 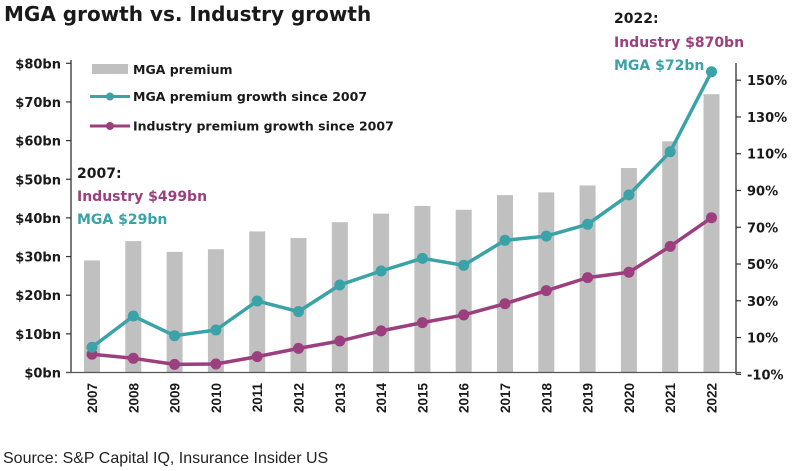 I want to click on x-tick-label-2019: 2019, so click(x=588, y=398).